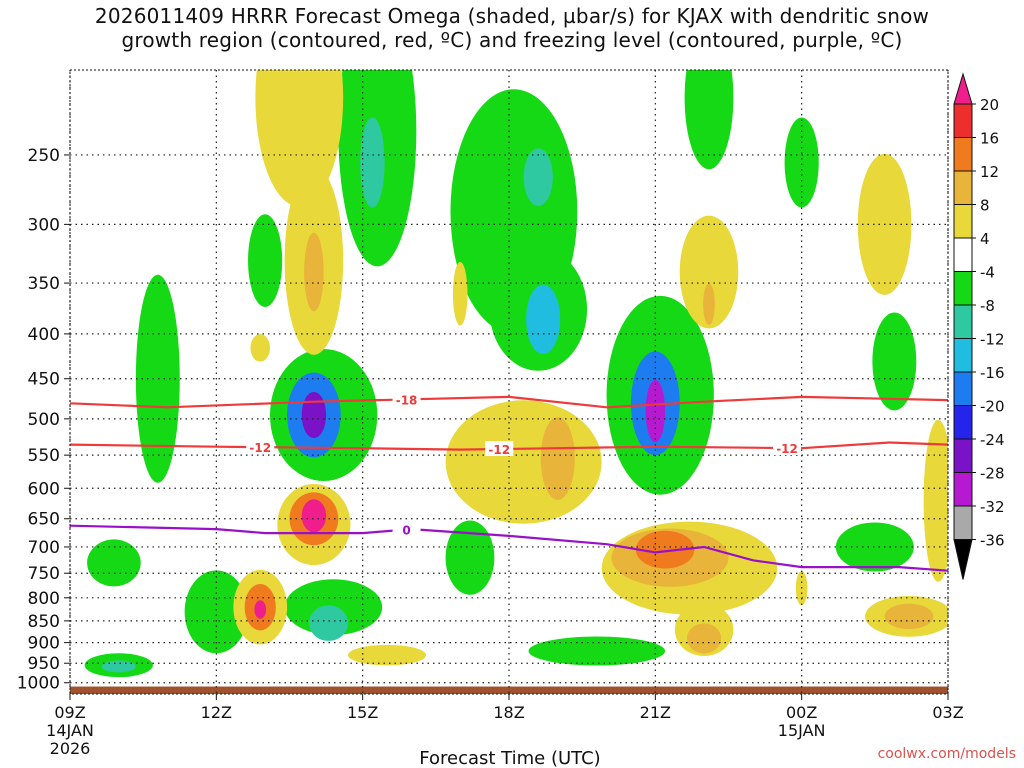  What do you see at coordinates (44, 380) in the screenshot?
I see `y-tick-label: 450` at bounding box center [44, 380].